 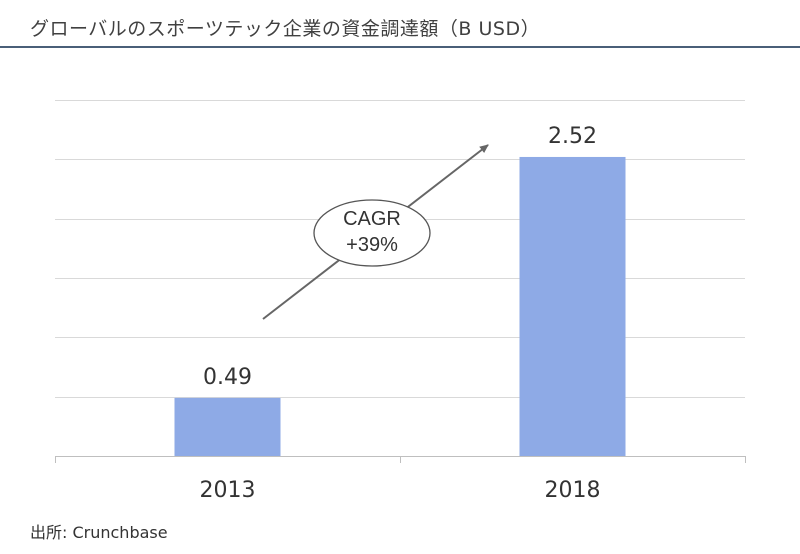 I want to click on x-tick-label-2018: 2018, so click(x=573, y=490).